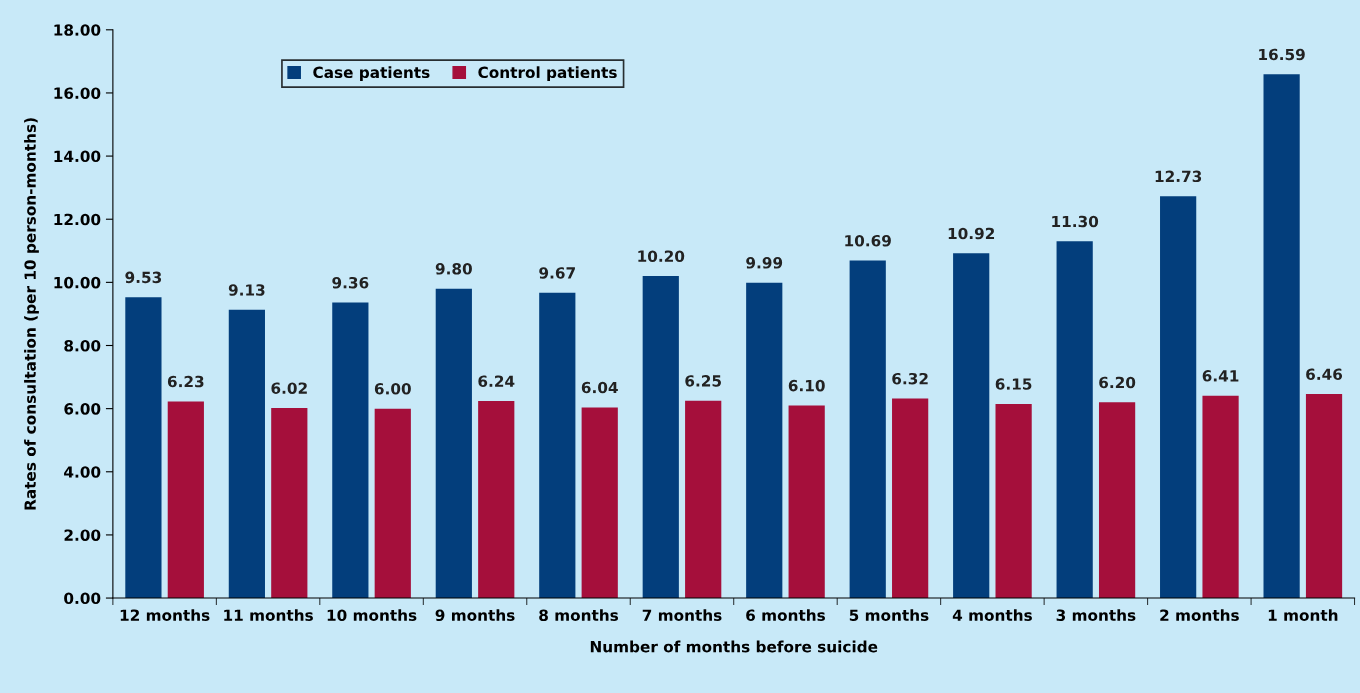 The width and height of the screenshot is (1360, 693). I want to click on legend-label: Control patients, so click(547, 74).